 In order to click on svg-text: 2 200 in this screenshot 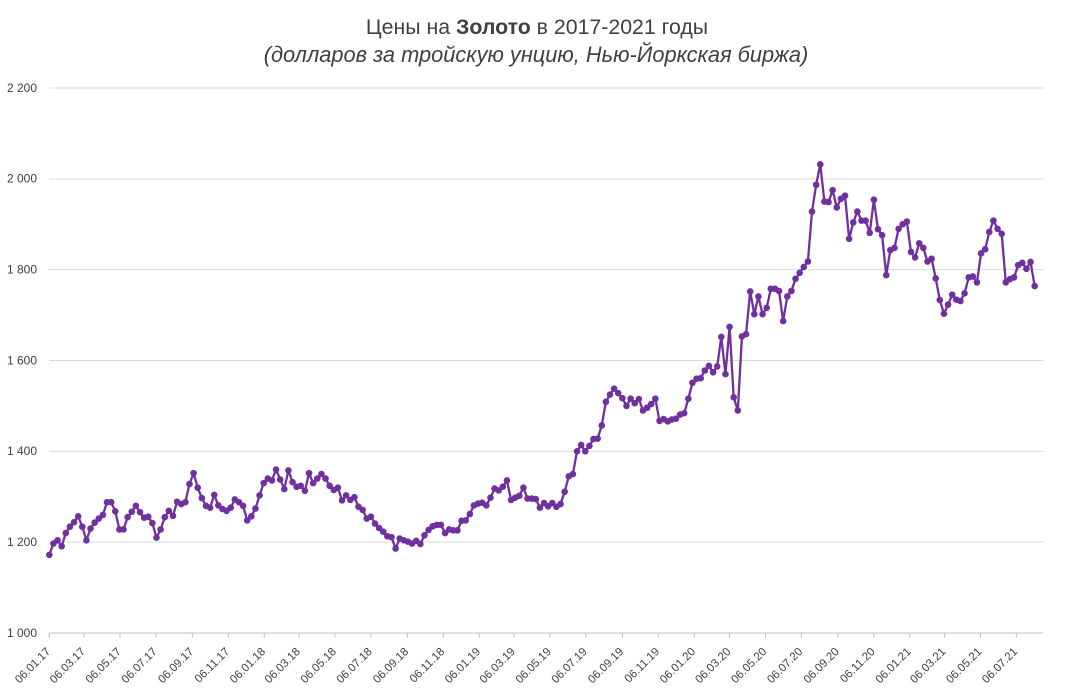, I will do `click(22, 88)`.